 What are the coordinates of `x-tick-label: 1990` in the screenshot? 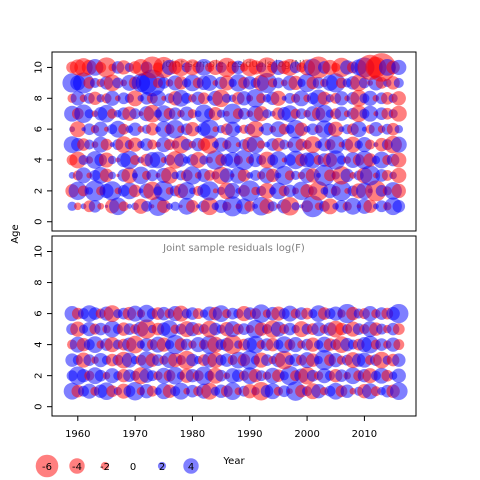 It's located at (249, 434).